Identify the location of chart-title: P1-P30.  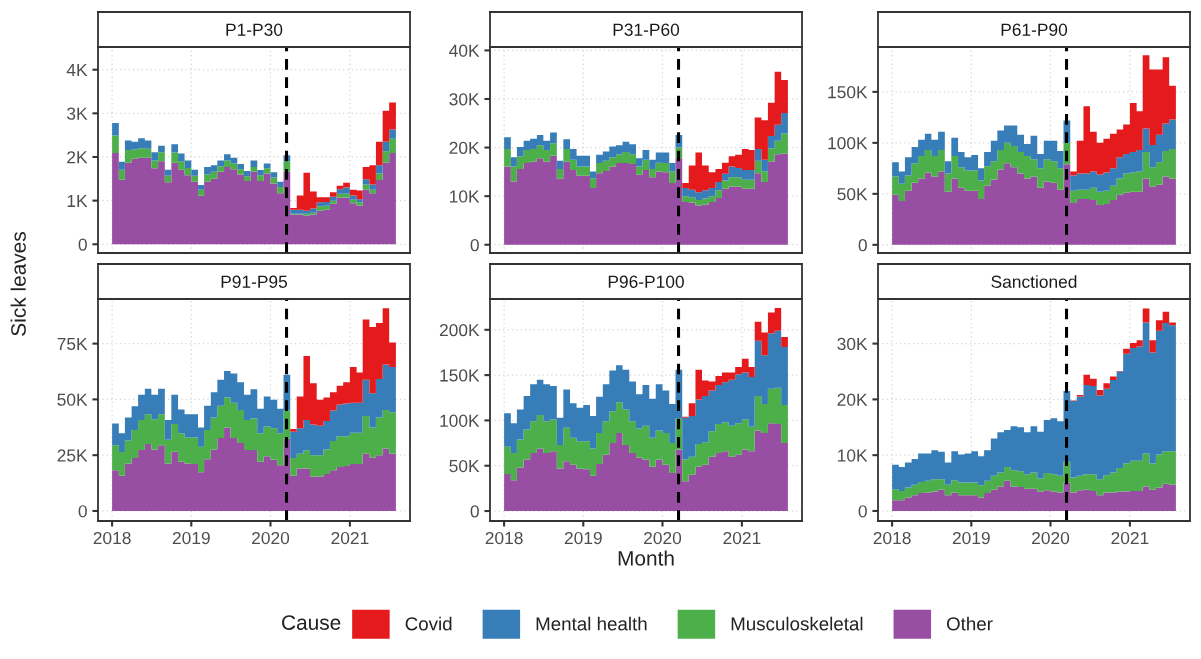
(254, 29).